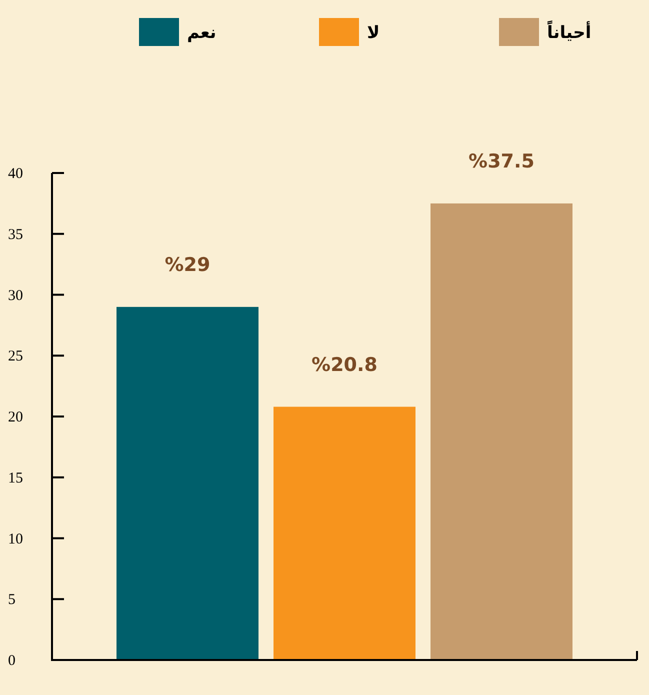 This screenshot has height=695, width=649. Describe the element at coordinates (373, 33) in the screenshot. I see `legend-label: لا` at that location.